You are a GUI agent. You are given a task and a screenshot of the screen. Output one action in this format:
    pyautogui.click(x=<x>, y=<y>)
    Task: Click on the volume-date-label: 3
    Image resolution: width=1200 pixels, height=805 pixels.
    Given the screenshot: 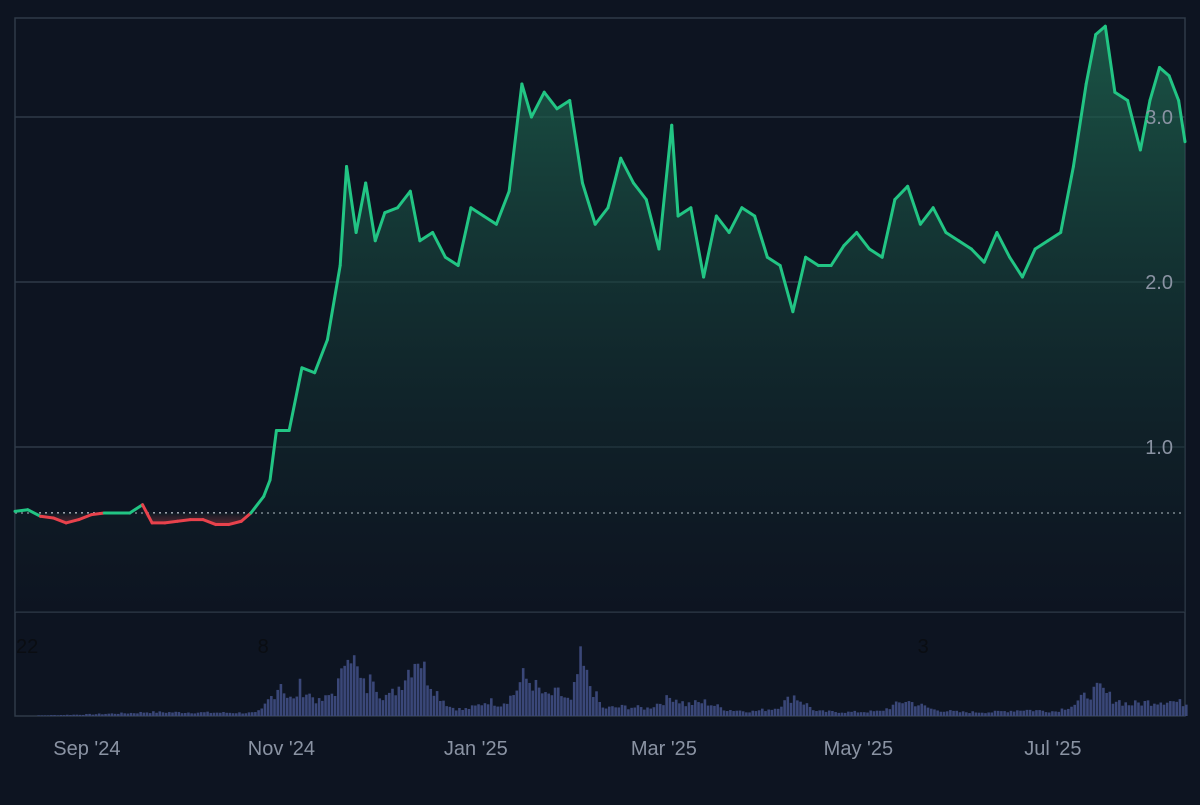 What is the action you would take?
    pyautogui.click(x=923, y=647)
    